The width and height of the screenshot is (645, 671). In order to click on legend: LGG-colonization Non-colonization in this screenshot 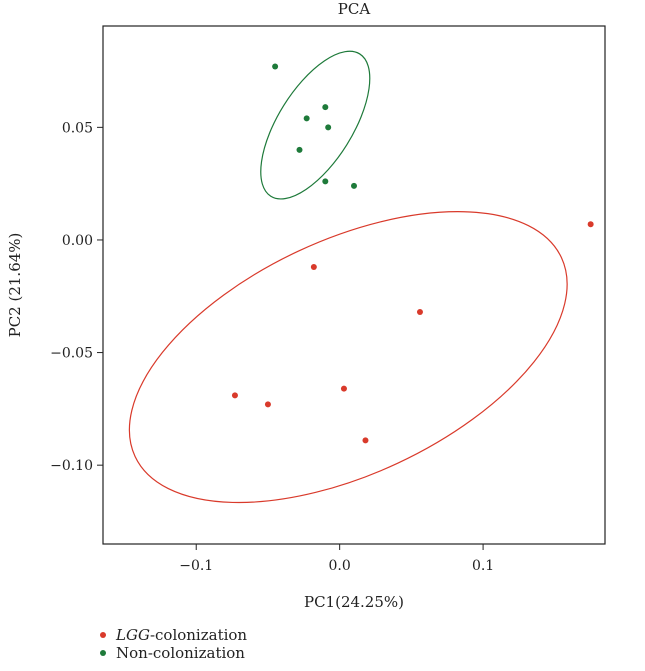, I will do `click(173, 644)`.